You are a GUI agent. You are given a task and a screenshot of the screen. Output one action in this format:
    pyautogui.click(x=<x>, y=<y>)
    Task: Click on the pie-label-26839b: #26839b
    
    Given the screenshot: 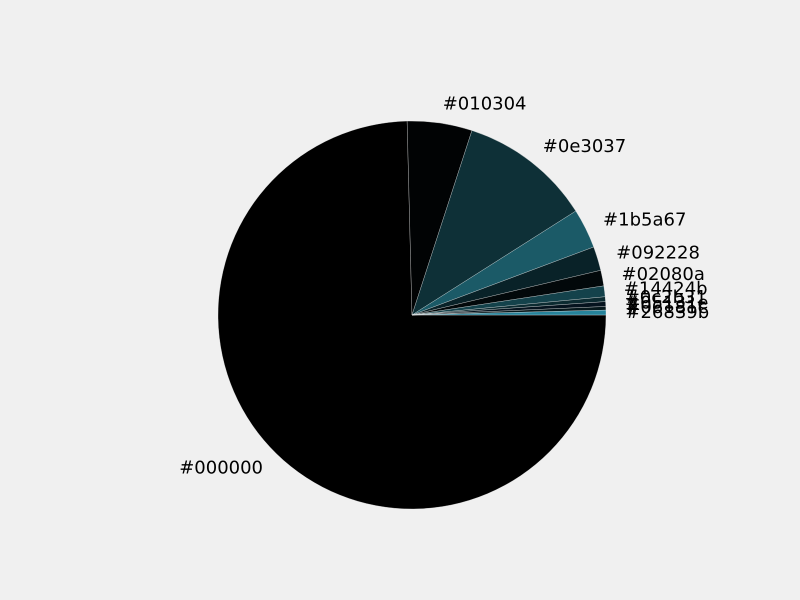 What is the action you would take?
    pyautogui.click(x=667, y=312)
    